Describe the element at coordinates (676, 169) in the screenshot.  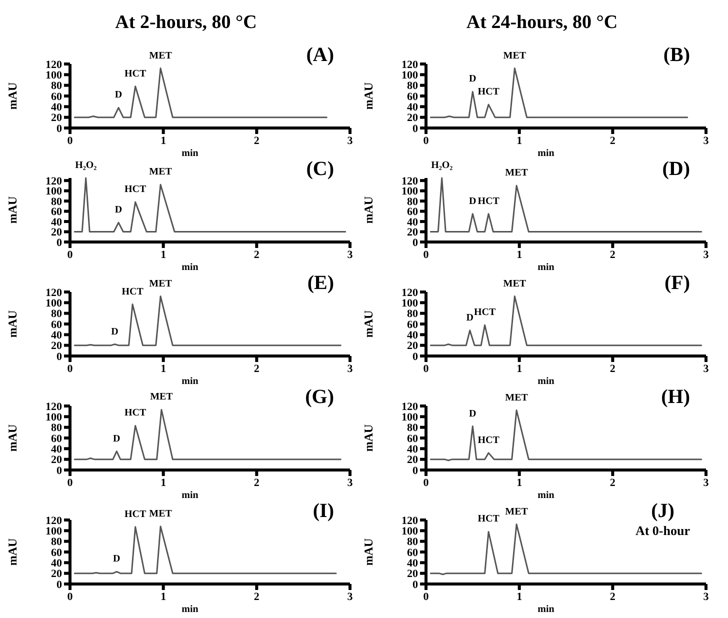
I see `annotation: (D)` at that location.